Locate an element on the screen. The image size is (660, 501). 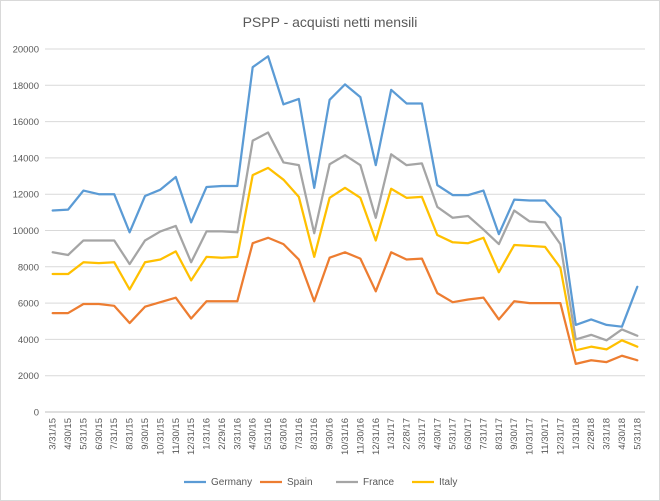
x-tick-label: 5/31/15 is located at coordinates (83, 434).